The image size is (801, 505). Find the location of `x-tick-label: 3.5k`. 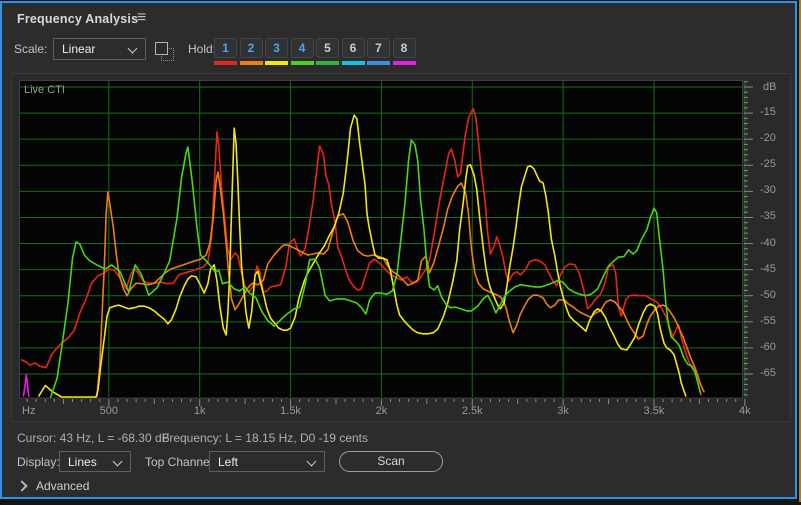

x-tick-label: 3.5k is located at coordinates (654, 411).